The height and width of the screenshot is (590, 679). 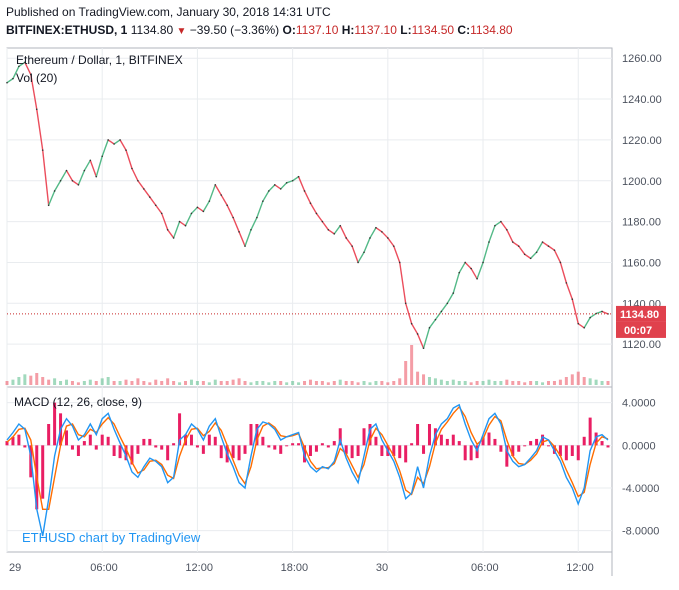 What do you see at coordinates (641, 223) in the screenshot?
I see `price-tick-label: 1180.00` at bounding box center [641, 223].